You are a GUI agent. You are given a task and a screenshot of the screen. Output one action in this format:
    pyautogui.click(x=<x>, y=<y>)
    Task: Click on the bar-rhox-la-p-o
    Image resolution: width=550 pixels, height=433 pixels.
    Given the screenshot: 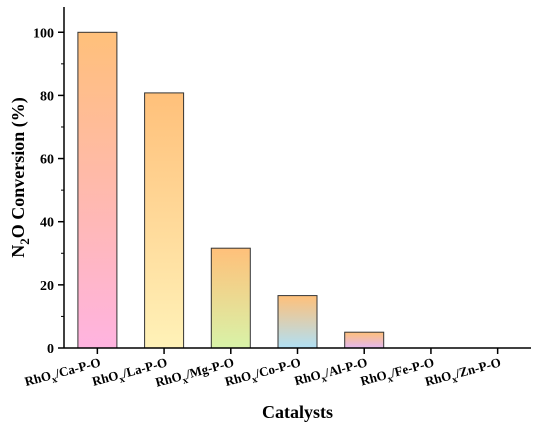 What is the action you would take?
    pyautogui.click(x=164, y=220)
    